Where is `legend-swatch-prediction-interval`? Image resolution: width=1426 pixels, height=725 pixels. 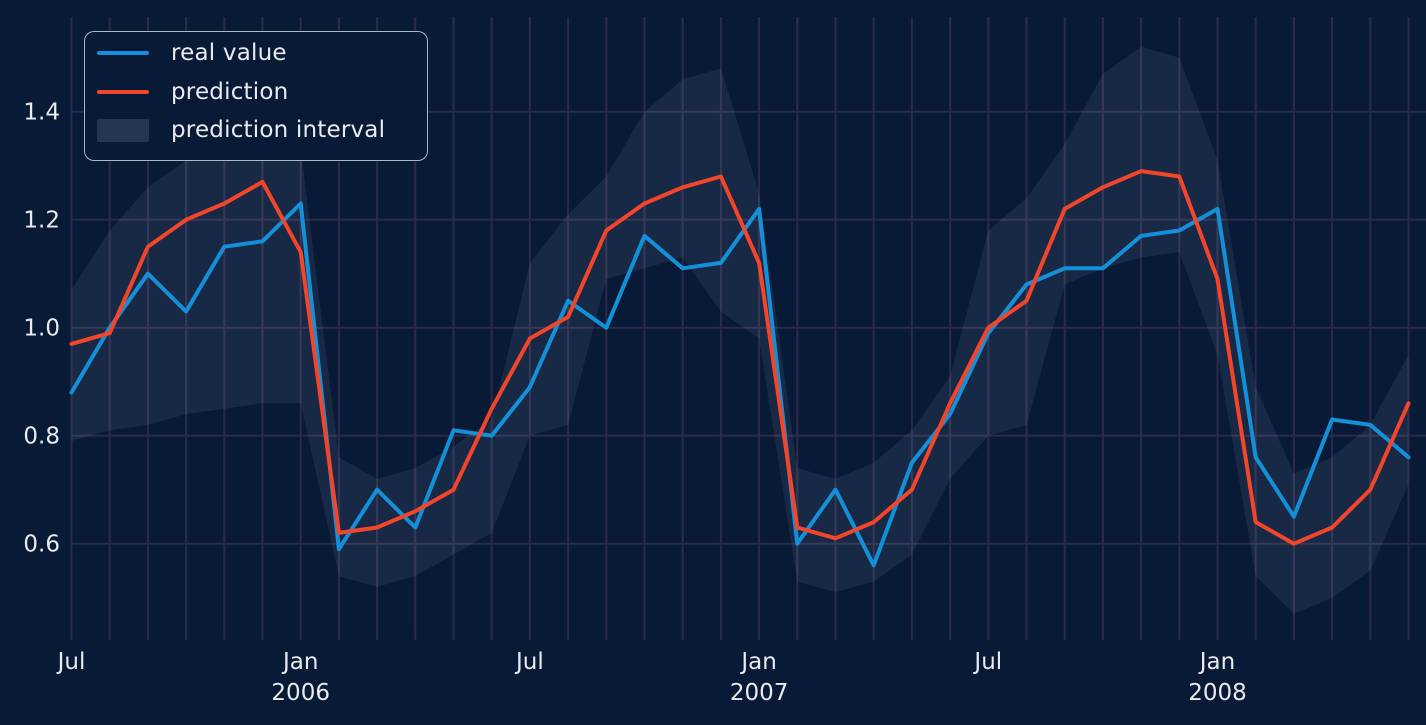 legend-swatch-prediction-interval is located at coordinates (123, 130).